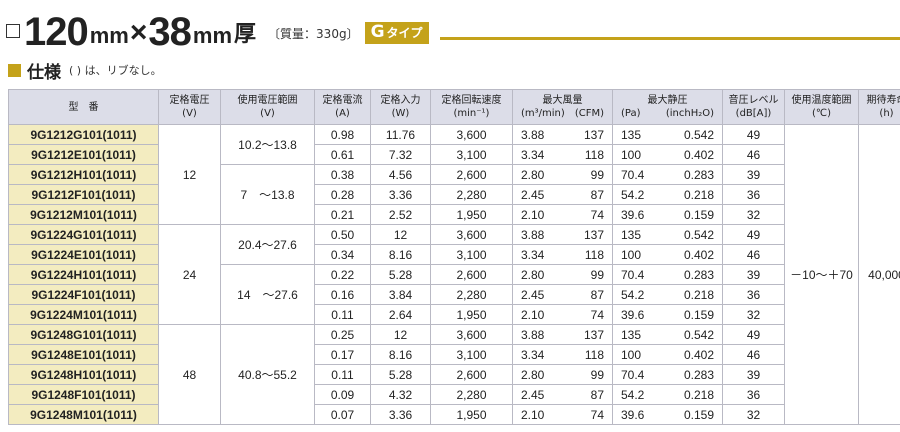 This screenshot has height=432, width=900. I want to click on current-cell: 0.61, so click(342, 154).